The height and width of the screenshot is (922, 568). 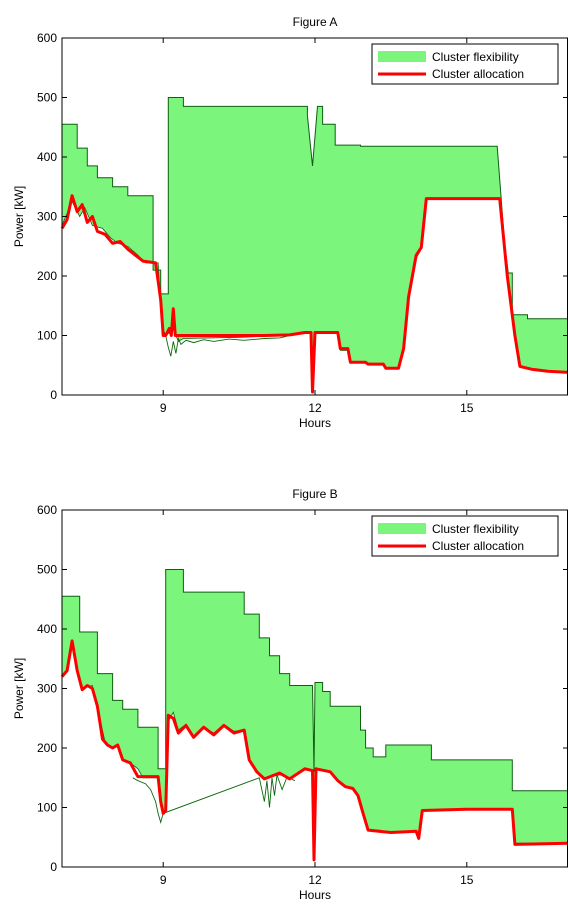 I want to click on chart-title: Figure B, so click(x=314, y=494).